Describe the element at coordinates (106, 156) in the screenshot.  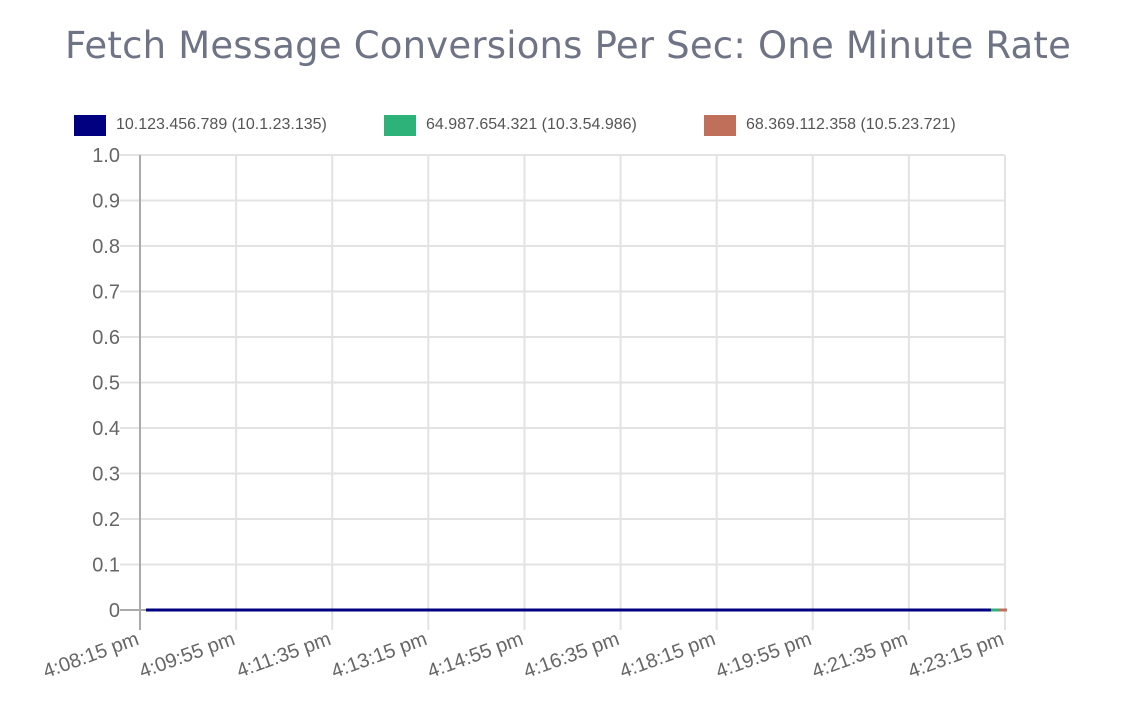
I see `y-tick-label: 1.0` at that location.